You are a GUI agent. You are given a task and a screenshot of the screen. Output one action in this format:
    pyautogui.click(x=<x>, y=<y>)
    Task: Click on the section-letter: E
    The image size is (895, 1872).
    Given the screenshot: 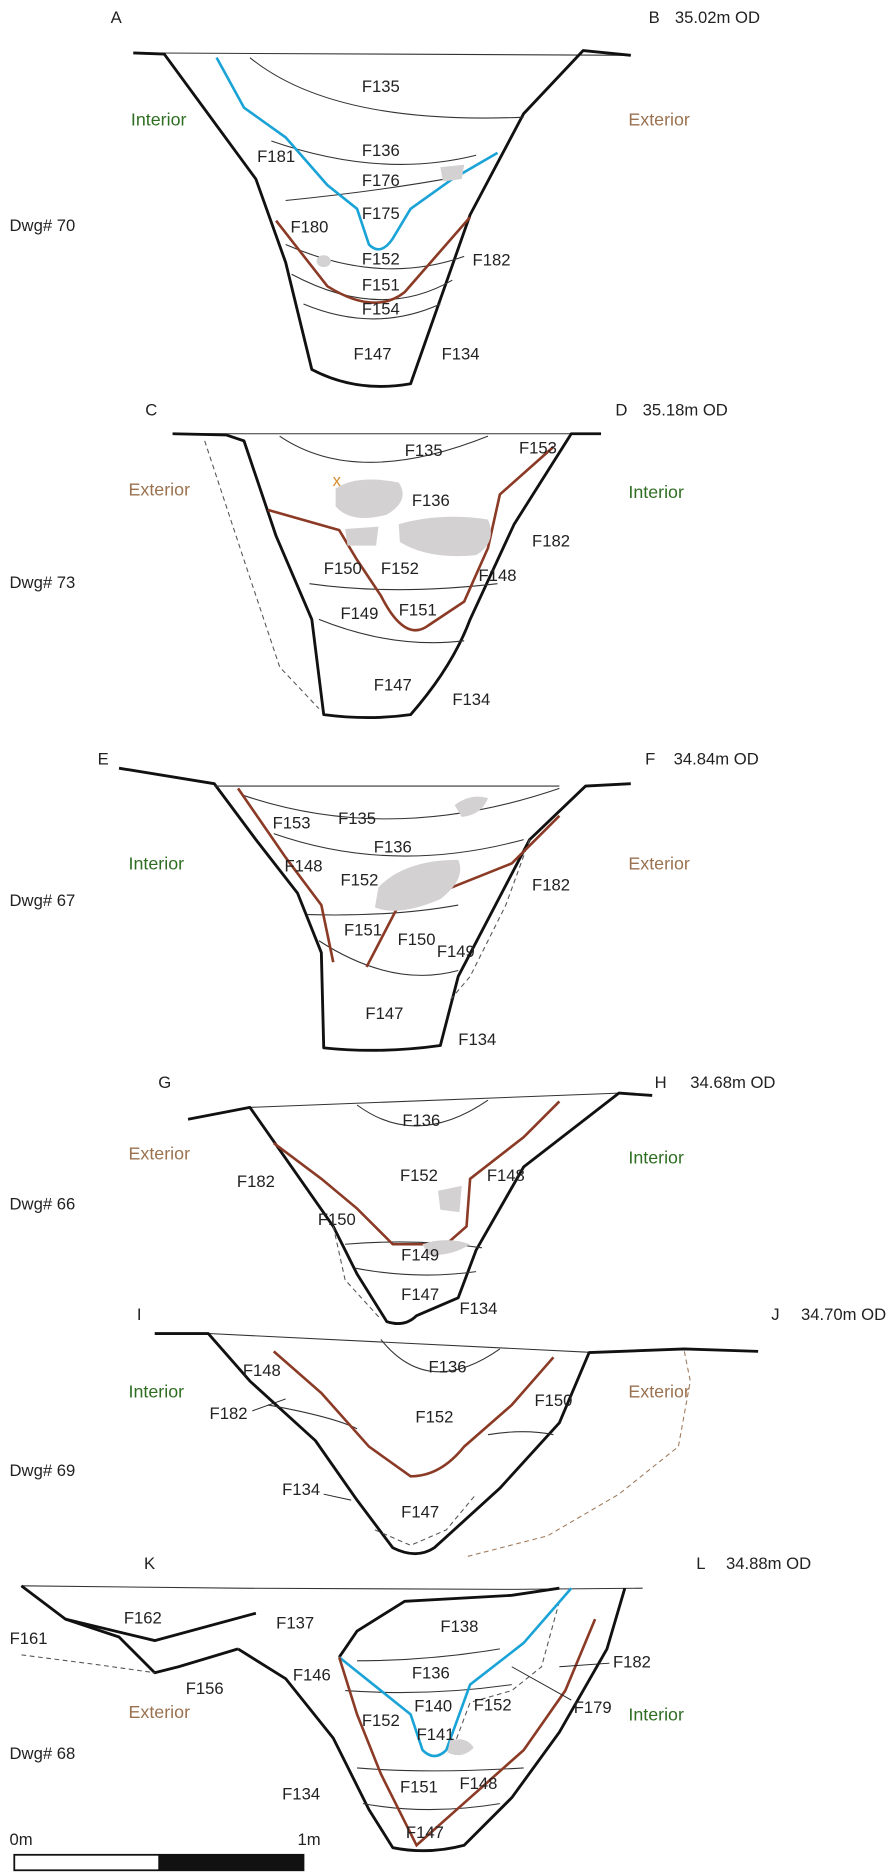 What is the action you would take?
    pyautogui.click(x=103, y=758)
    